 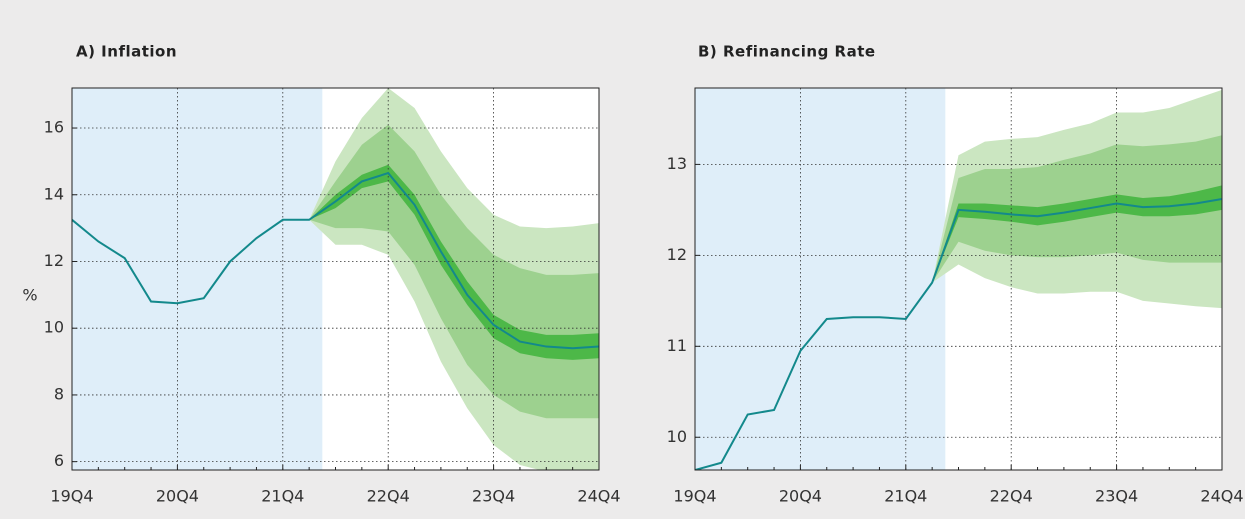 I want to click on y-axis-label: %, so click(x=29, y=295).